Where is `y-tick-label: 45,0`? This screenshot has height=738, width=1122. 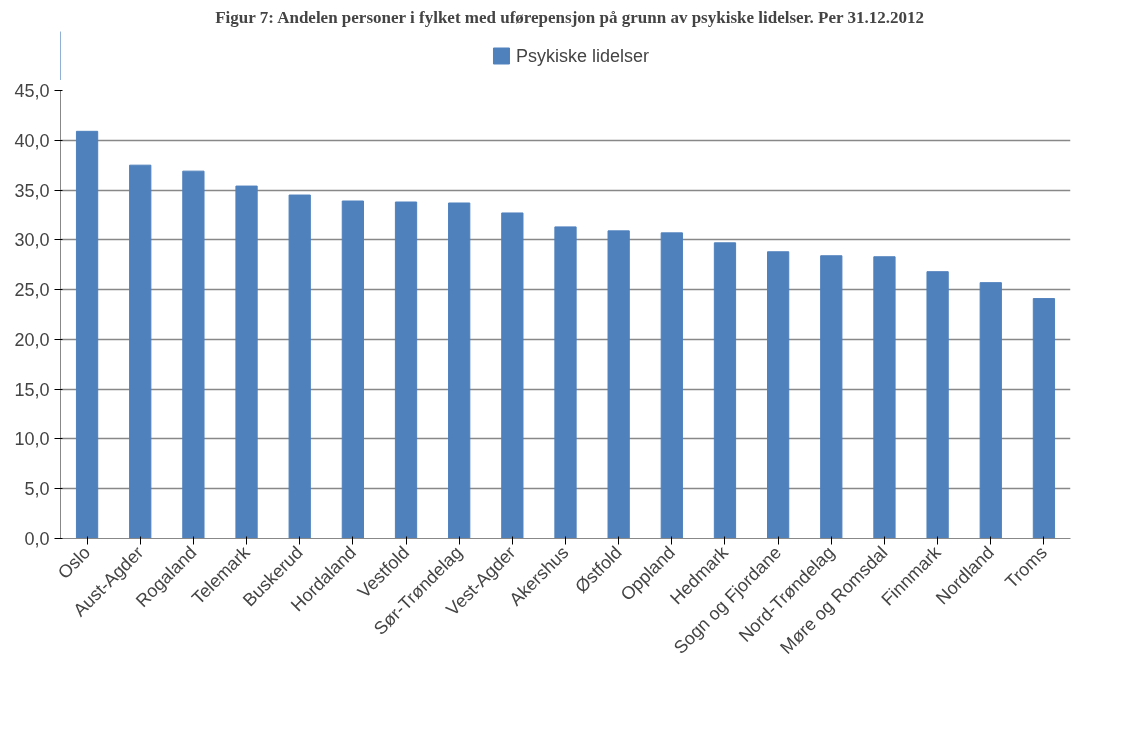
y-tick-label: 45,0 is located at coordinates (32, 91).